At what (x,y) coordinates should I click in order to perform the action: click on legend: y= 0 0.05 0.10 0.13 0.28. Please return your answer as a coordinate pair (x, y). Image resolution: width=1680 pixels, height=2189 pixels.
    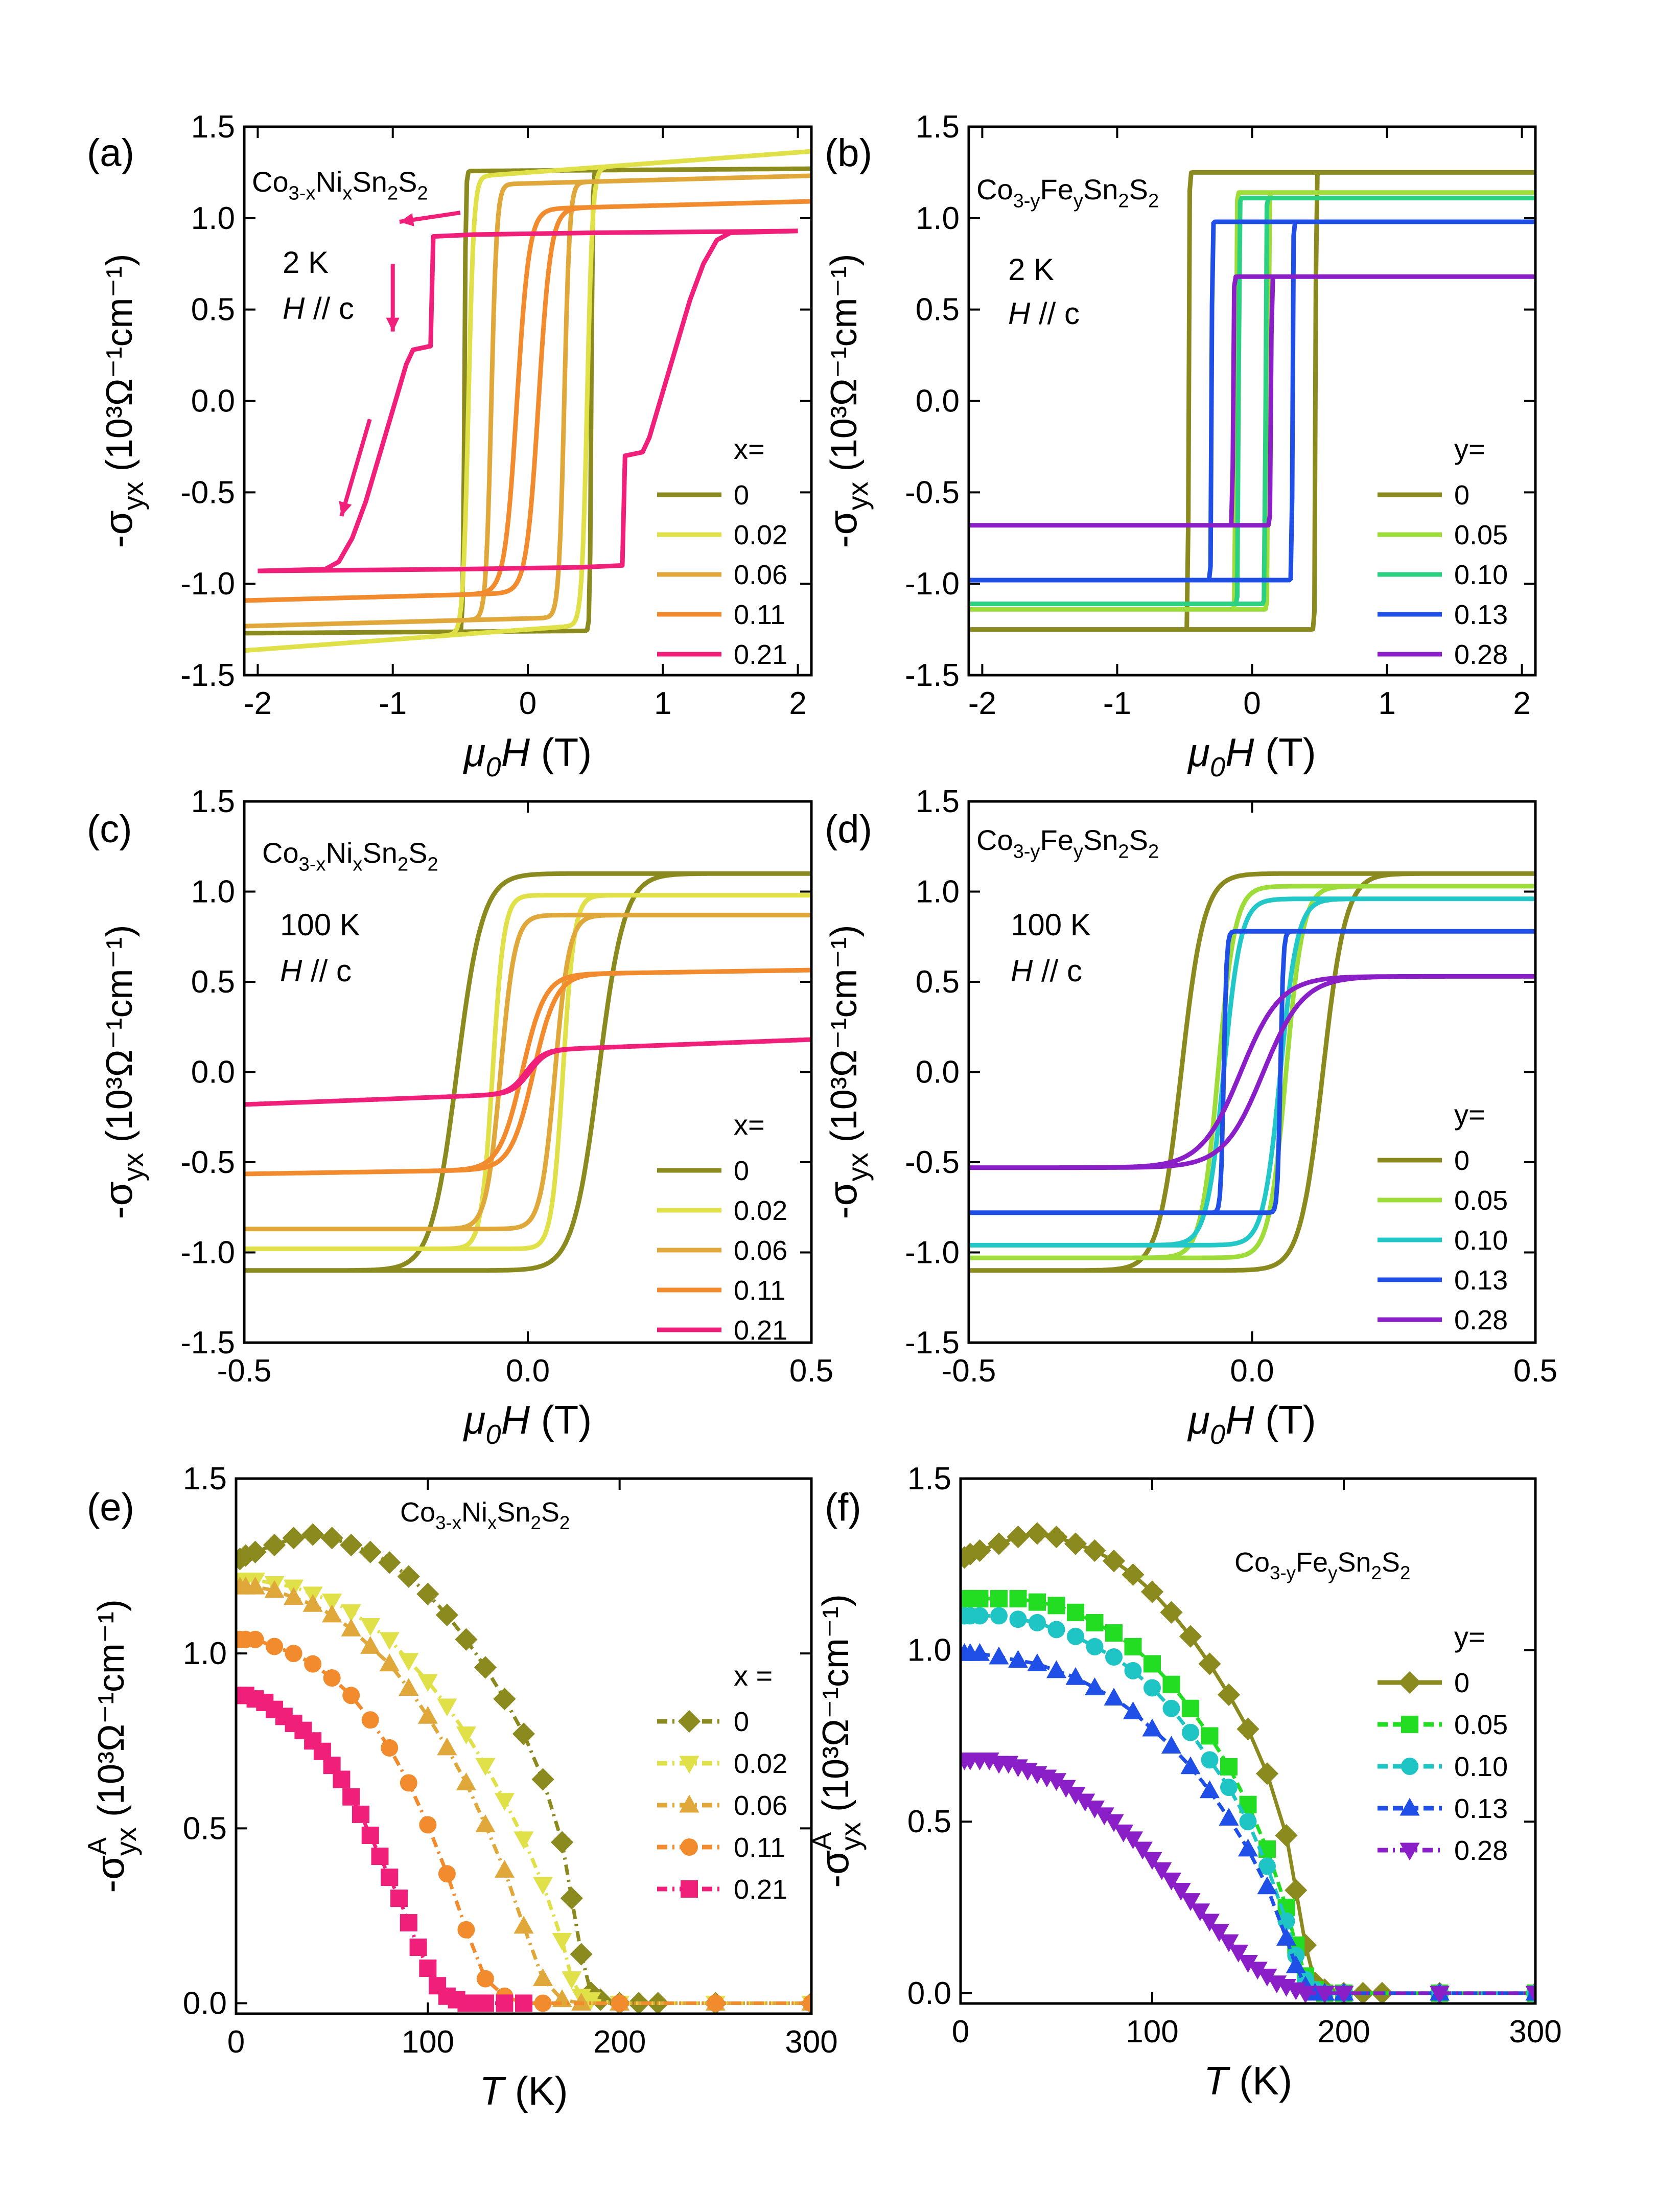
    Looking at the image, I should click on (1443, 551).